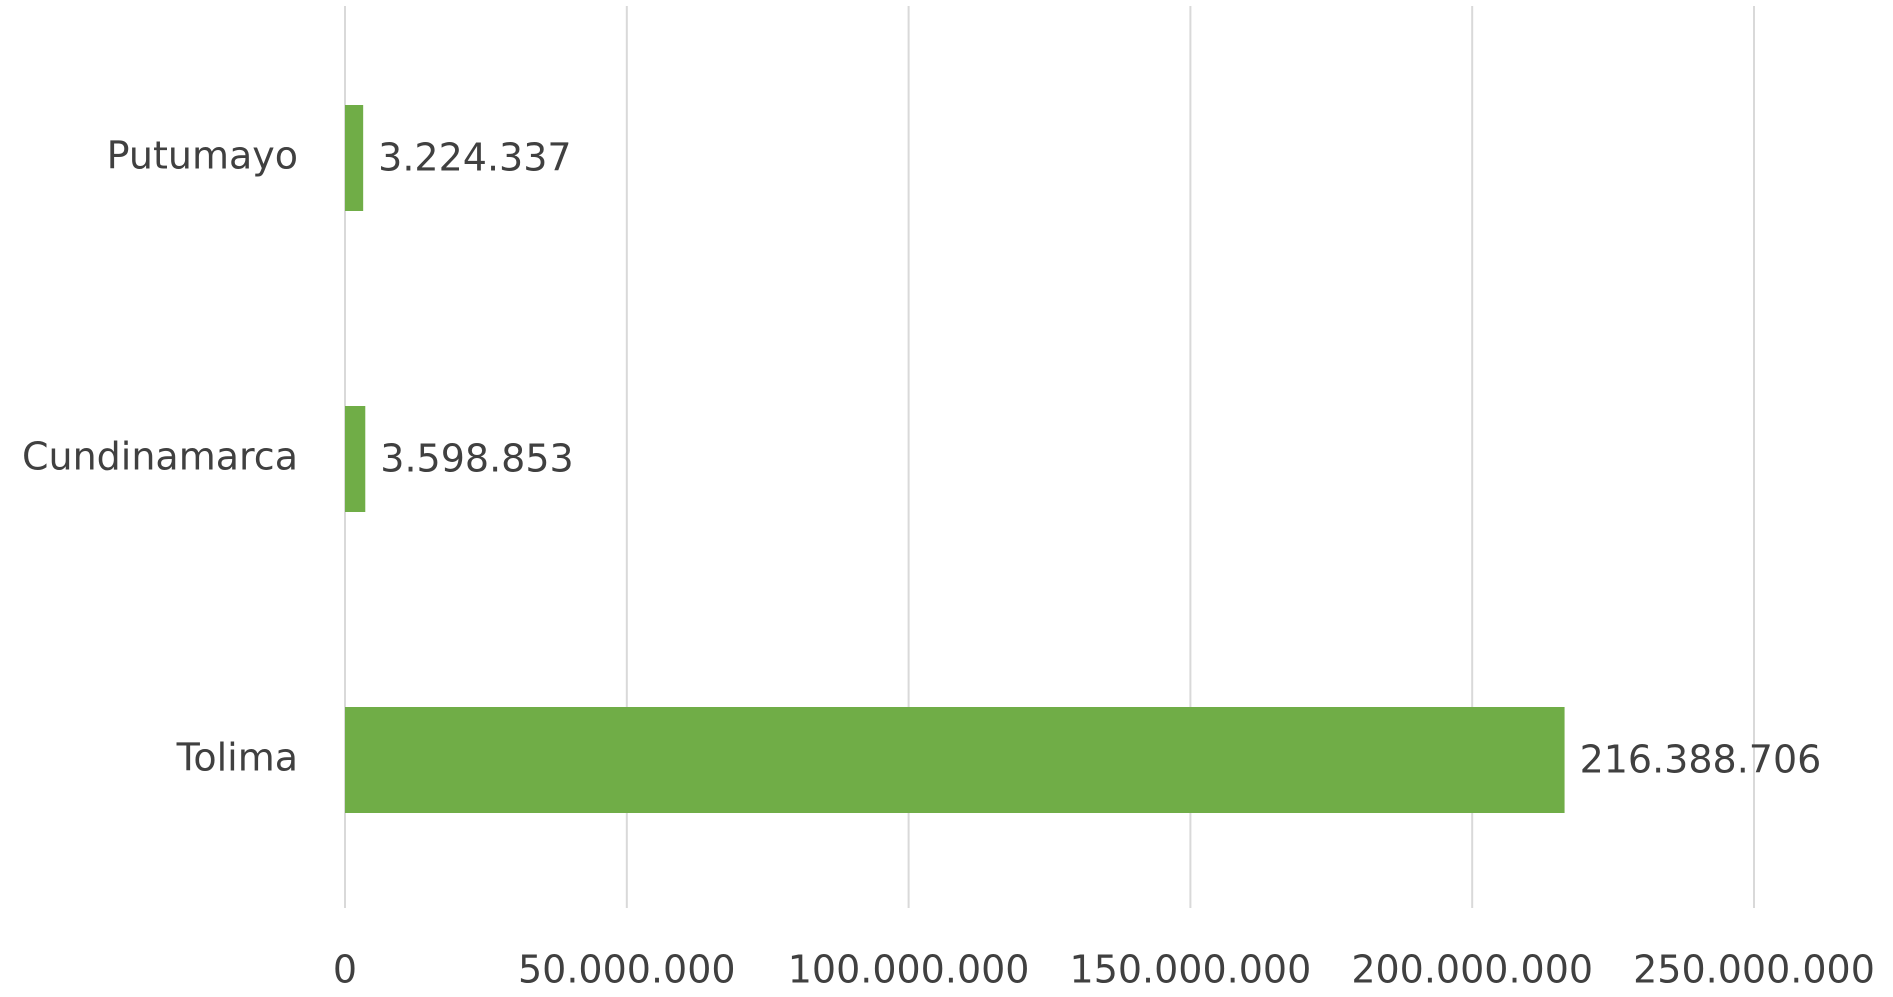 The width and height of the screenshot is (1893, 997). I want to click on x-tick-label: 150.000.000, so click(1191, 970).